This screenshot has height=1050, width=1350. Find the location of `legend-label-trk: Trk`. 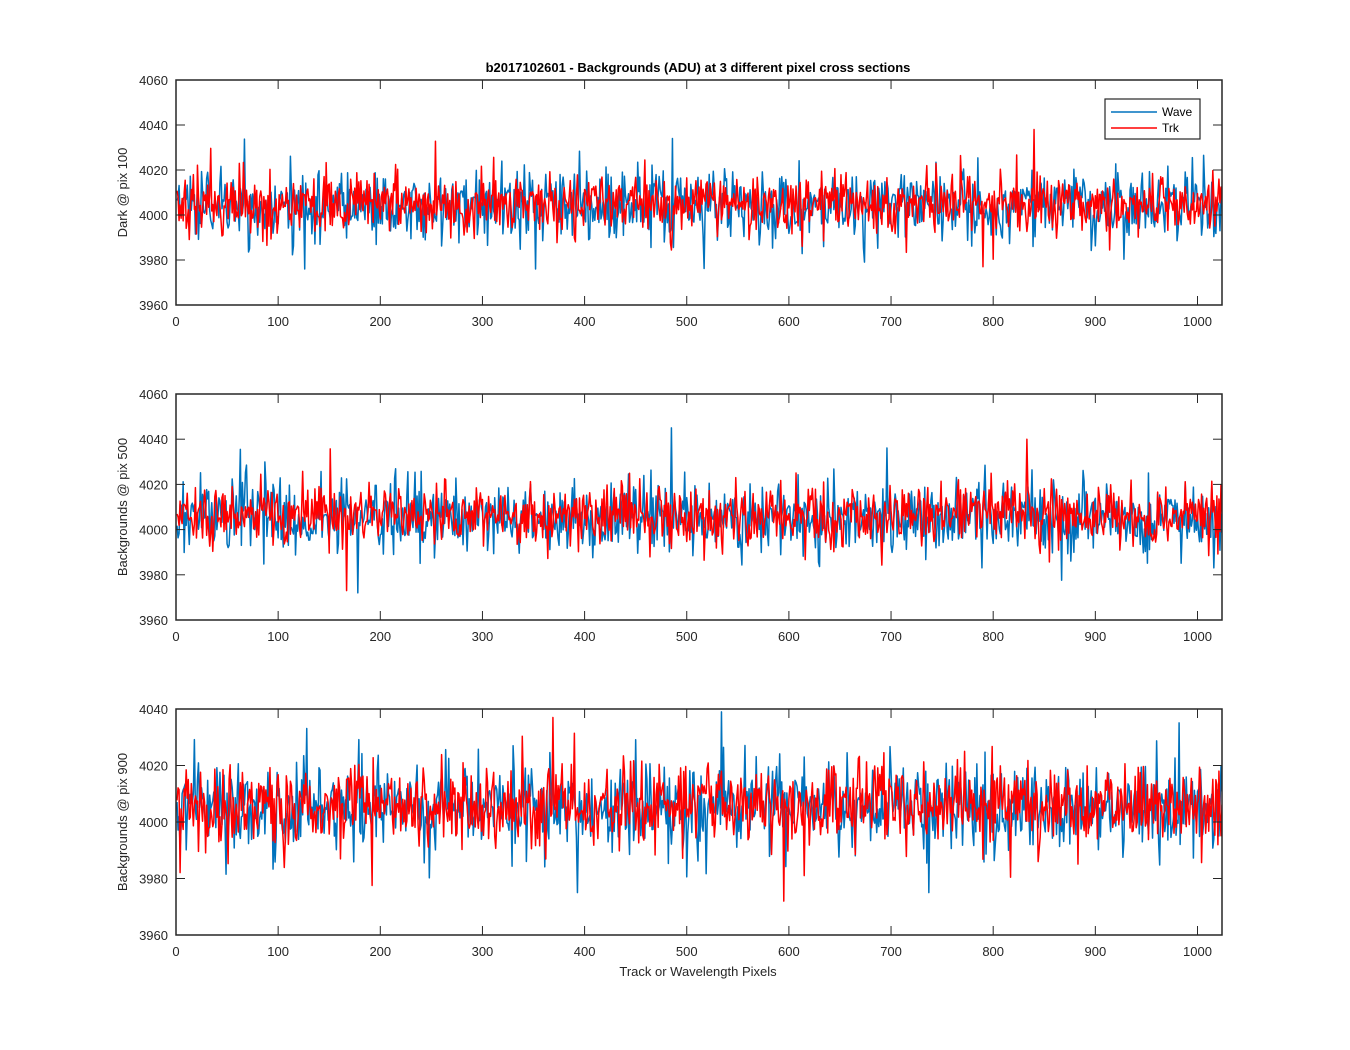

legend-label-trk: Trk is located at coordinates (1171, 128).